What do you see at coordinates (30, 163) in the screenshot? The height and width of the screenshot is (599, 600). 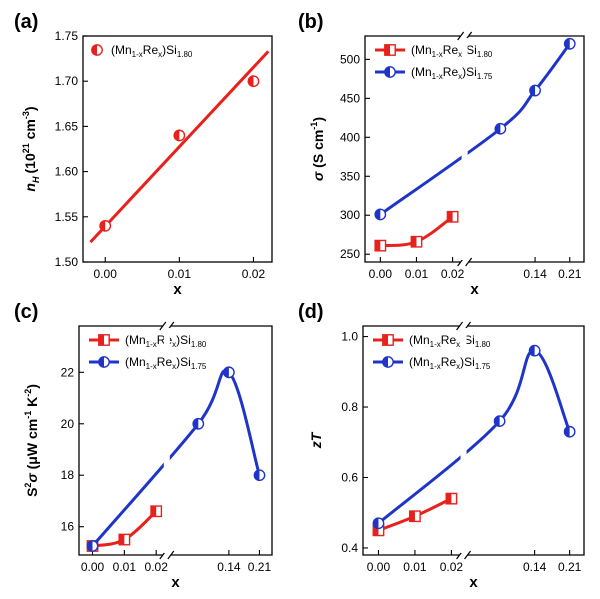 I see `y-label-part: (10` at bounding box center [30, 163].